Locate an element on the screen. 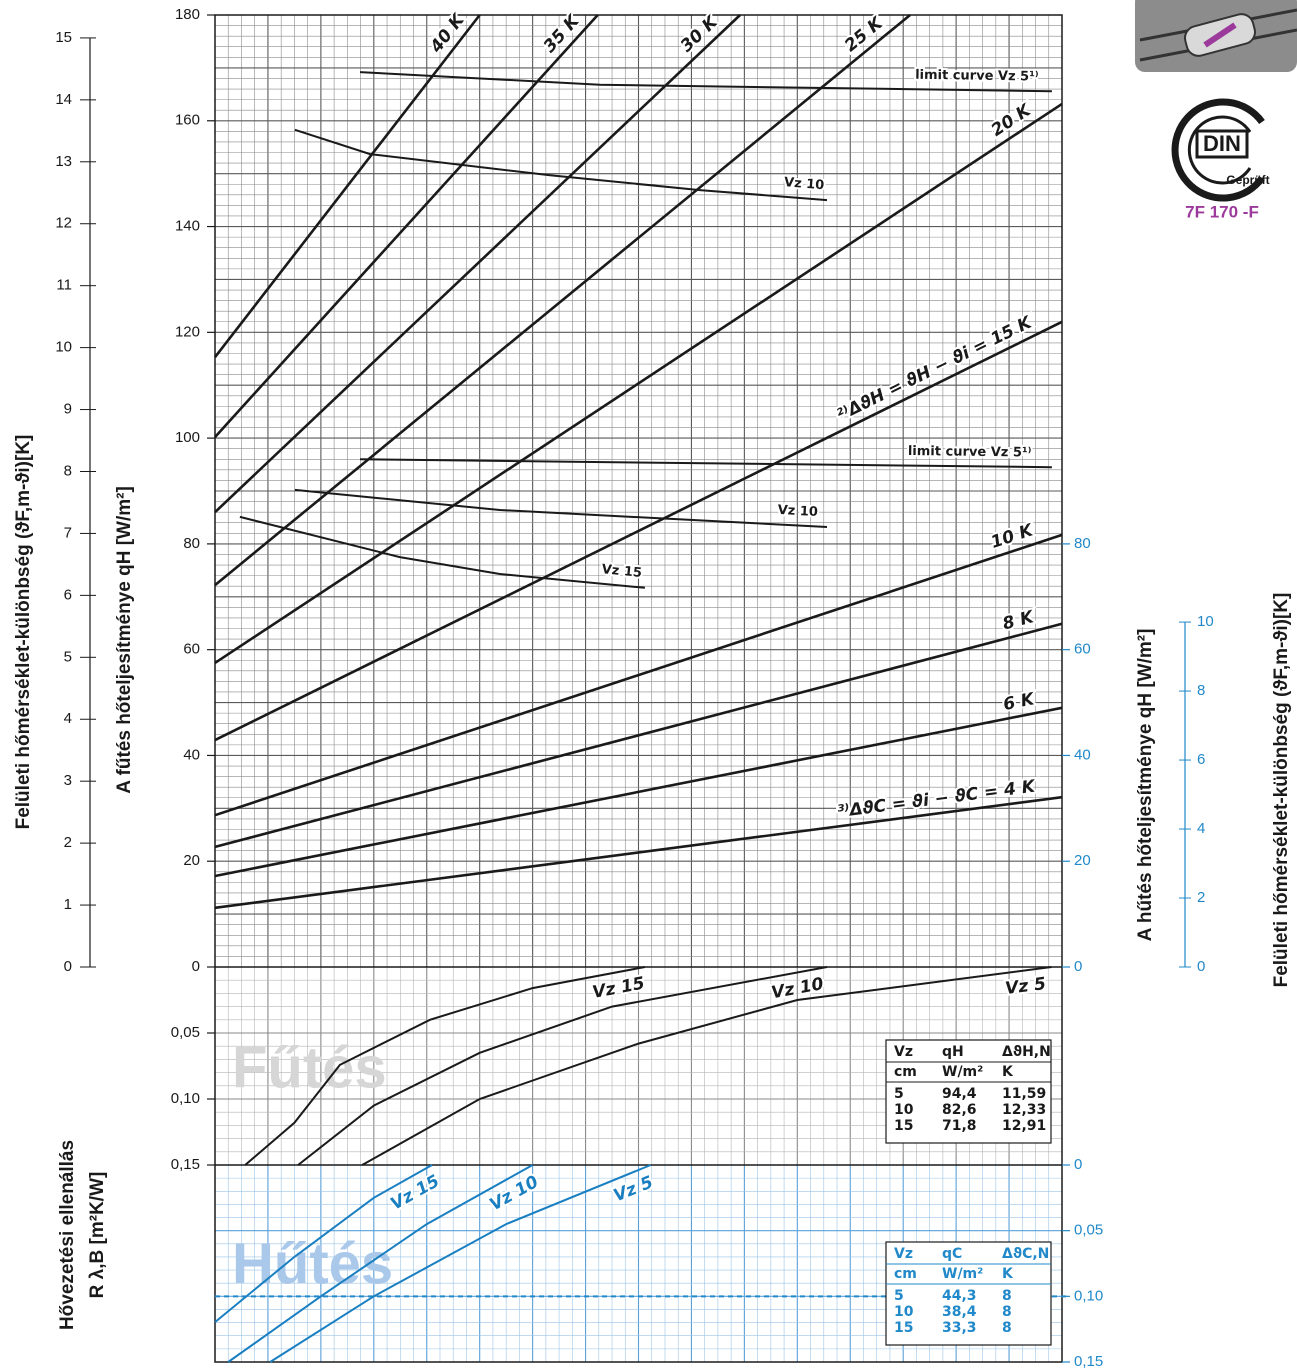  y-tick-label: 100 is located at coordinates (187, 437).